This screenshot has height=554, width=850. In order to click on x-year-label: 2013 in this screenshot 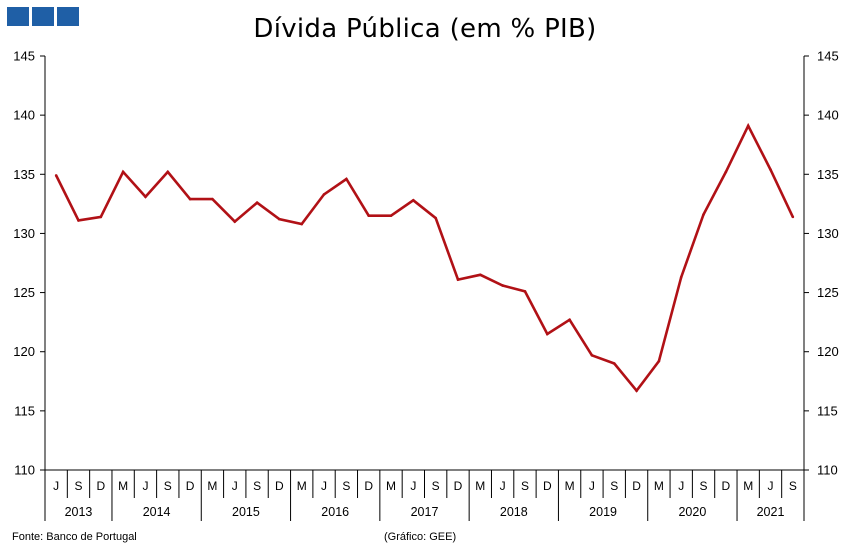, I will do `click(79, 512)`.